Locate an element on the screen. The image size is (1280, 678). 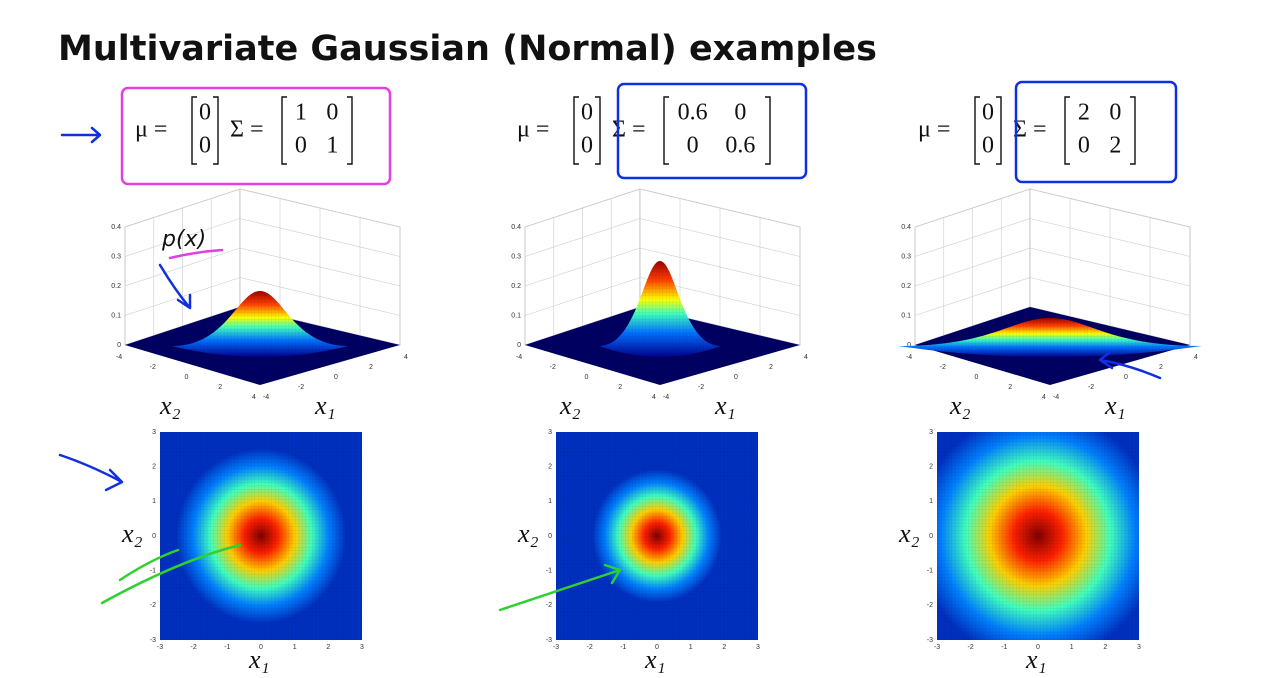
x2-tick-label: -3 is located at coordinates (153, 640).